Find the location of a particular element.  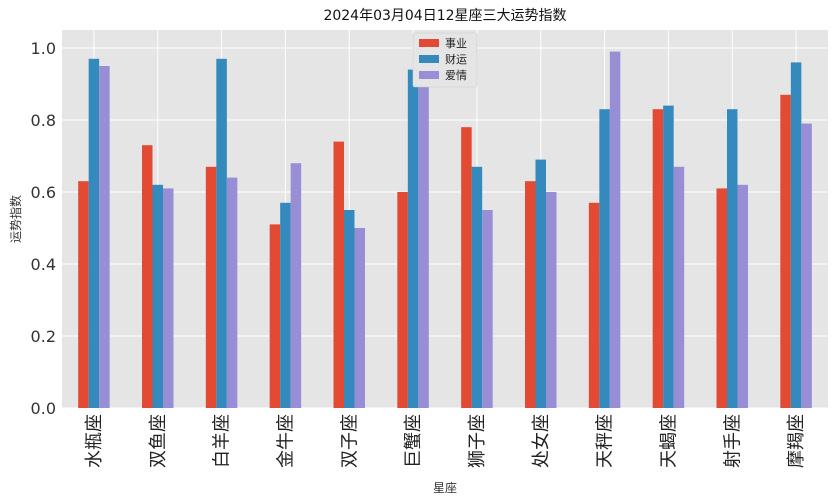

bar-事业-狮子座 is located at coordinates (466, 267).